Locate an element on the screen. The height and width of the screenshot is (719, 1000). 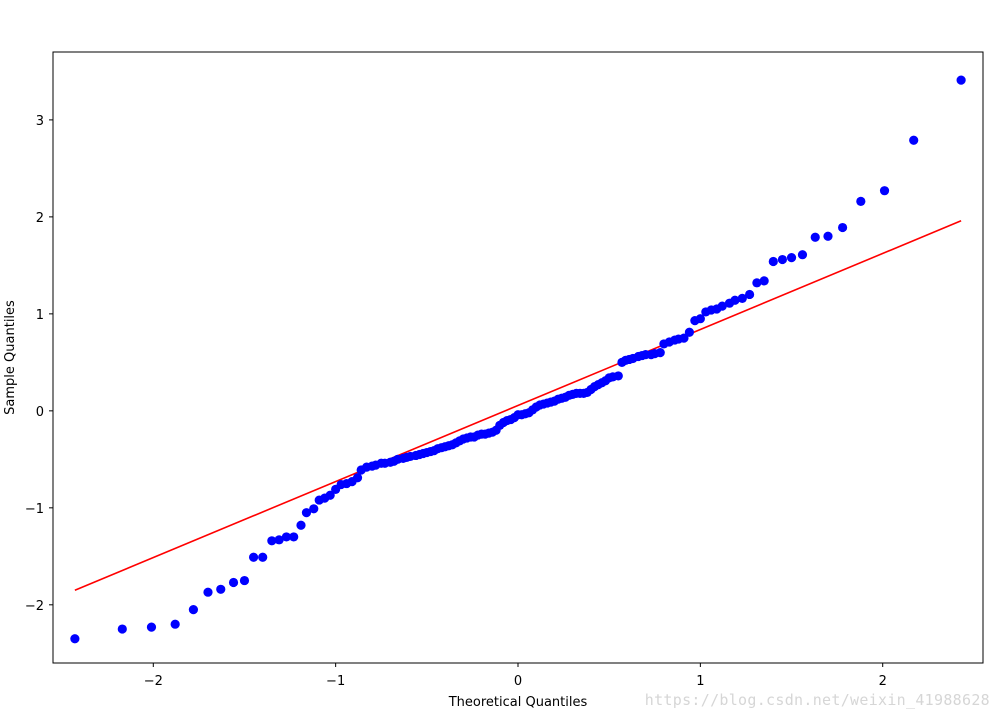
y-axis-label: Sample Quantiles is located at coordinates (10, 357).